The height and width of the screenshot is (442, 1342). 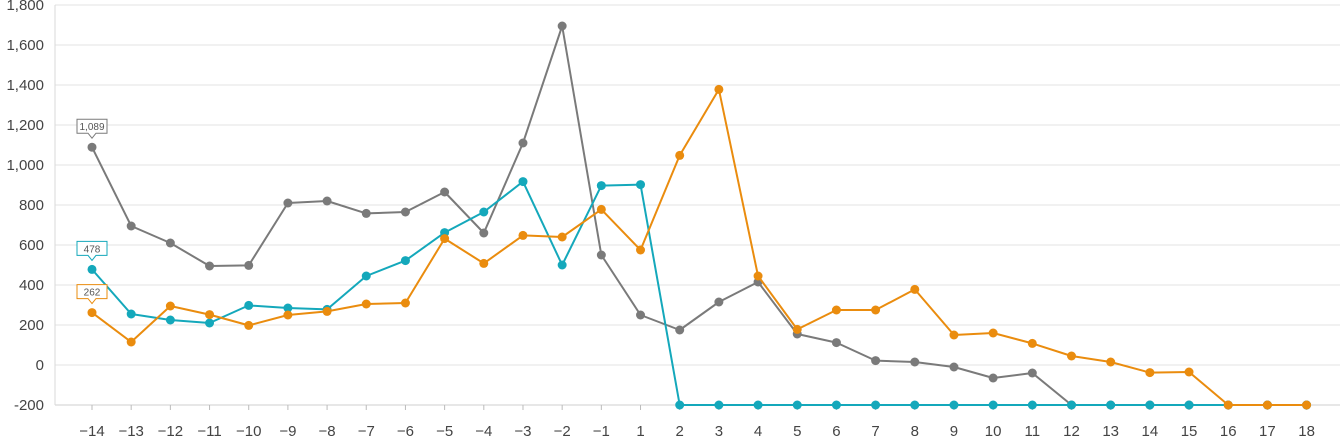 I want to click on callout-label: 1,089, so click(x=91, y=127).